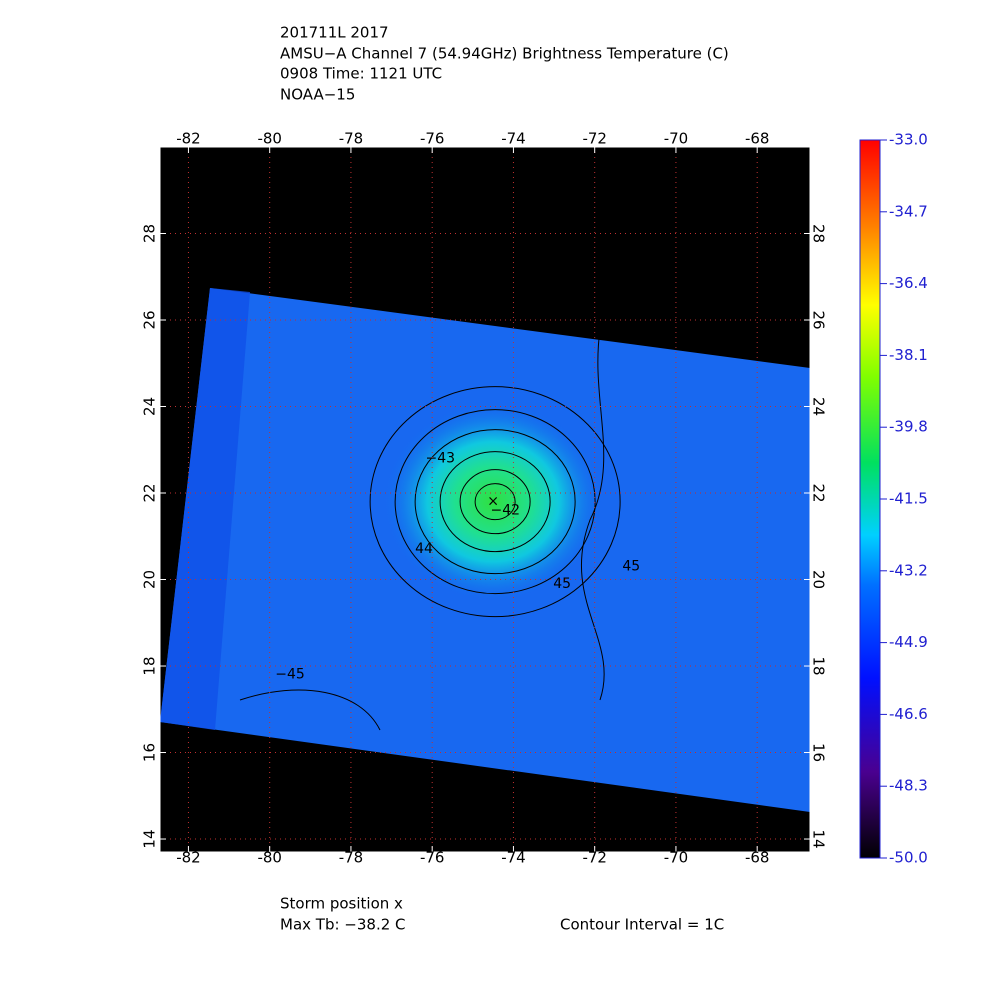  What do you see at coordinates (757, 858) in the screenshot?
I see `x-tick-label-bottom: -68` at bounding box center [757, 858].